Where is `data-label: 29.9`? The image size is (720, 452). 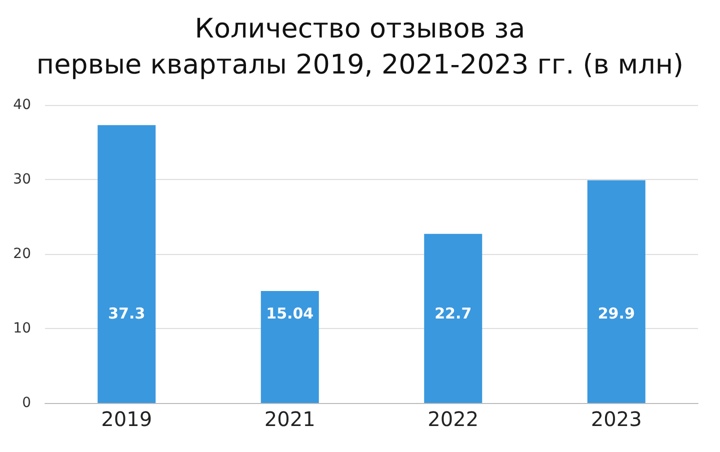
data-label: 29.9 is located at coordinates (616, 313).